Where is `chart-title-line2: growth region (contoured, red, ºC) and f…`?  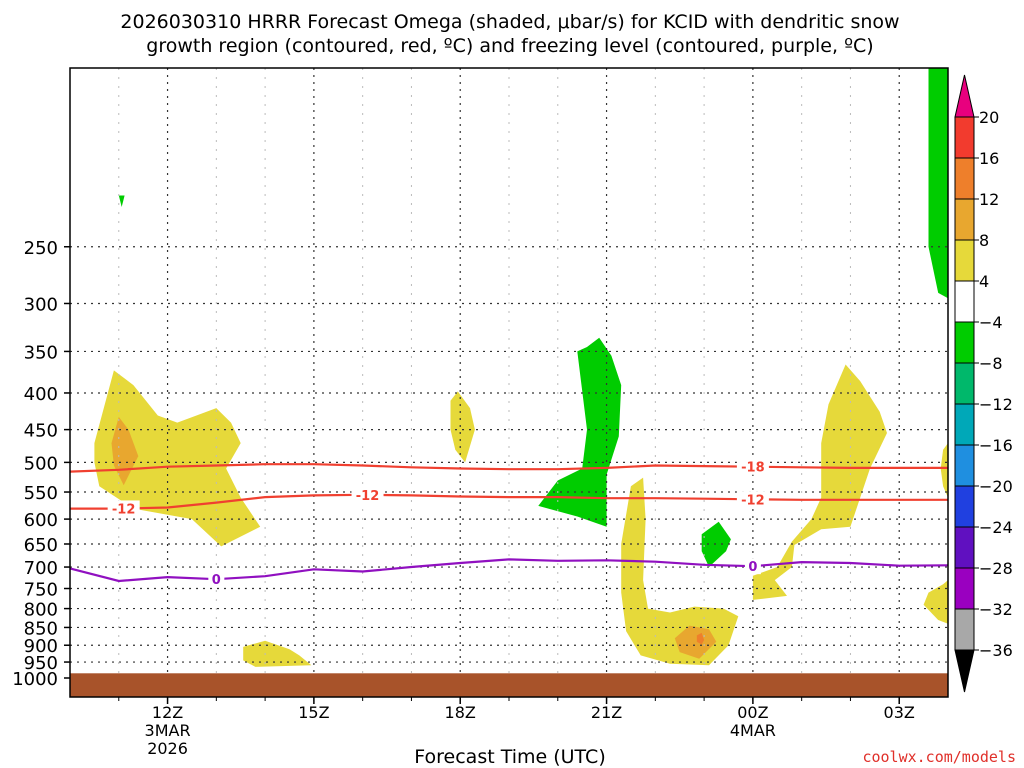
chart-title-line2: growth region (contoured, red, ºC) and f… is located at coordinates (509, 46).